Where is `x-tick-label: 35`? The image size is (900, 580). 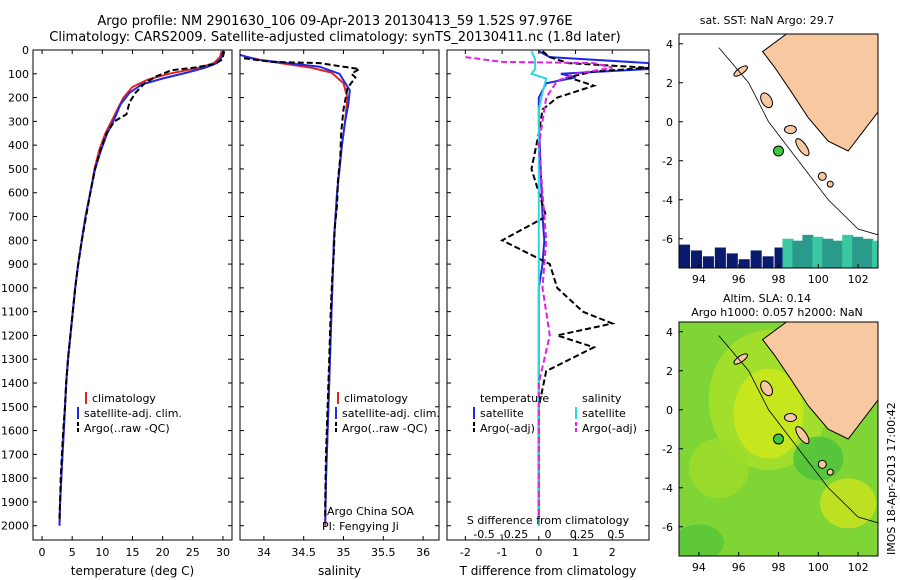 x-tick-label: 35 is located at coordinates (343, 552).